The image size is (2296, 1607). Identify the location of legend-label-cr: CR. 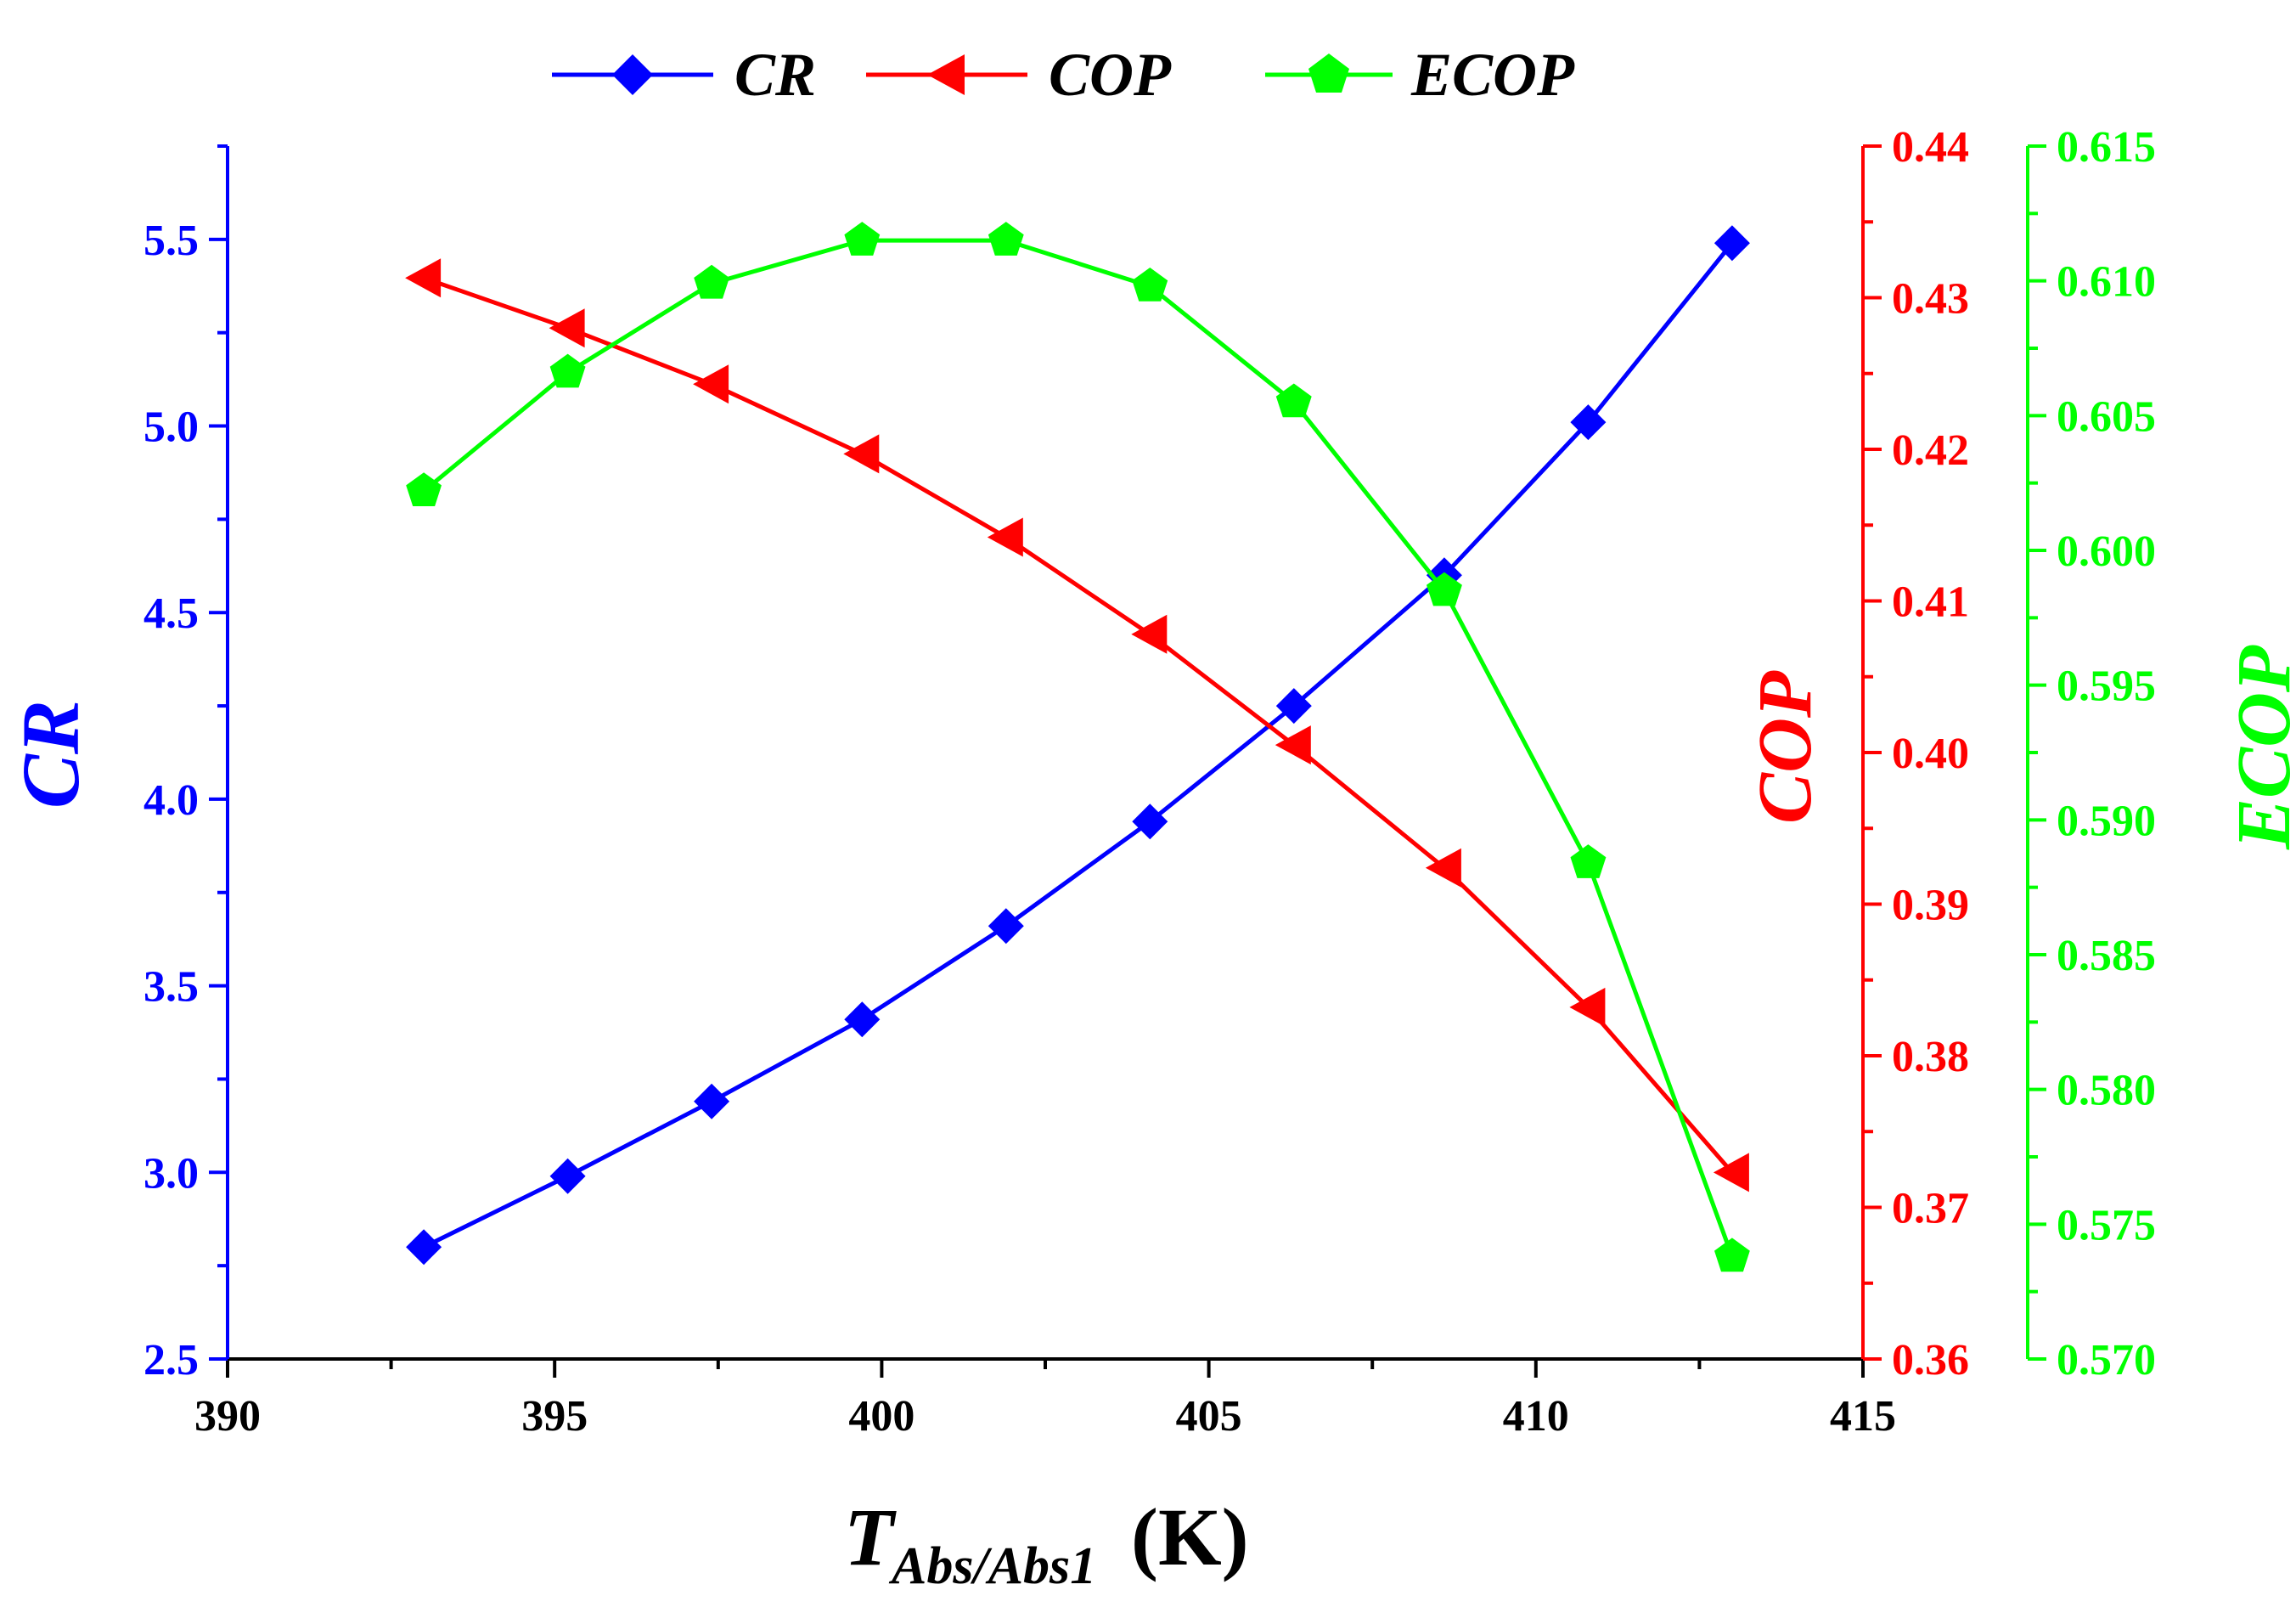
(775, 75).